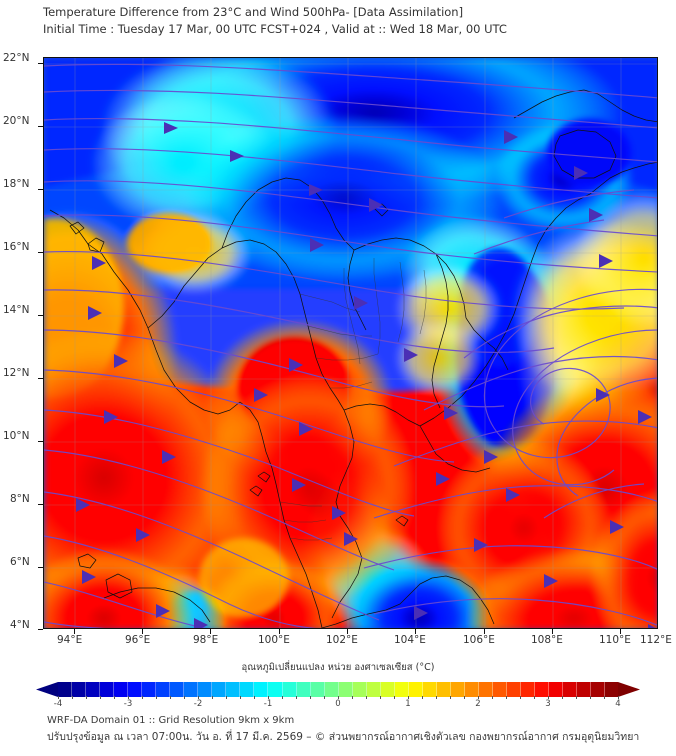 This screenshot has width=676, height=756. What do you see at coordinates (70, 640) in the screenshot?
I see `x-tick-94E: 94°E` at bounding box center [70, 640].